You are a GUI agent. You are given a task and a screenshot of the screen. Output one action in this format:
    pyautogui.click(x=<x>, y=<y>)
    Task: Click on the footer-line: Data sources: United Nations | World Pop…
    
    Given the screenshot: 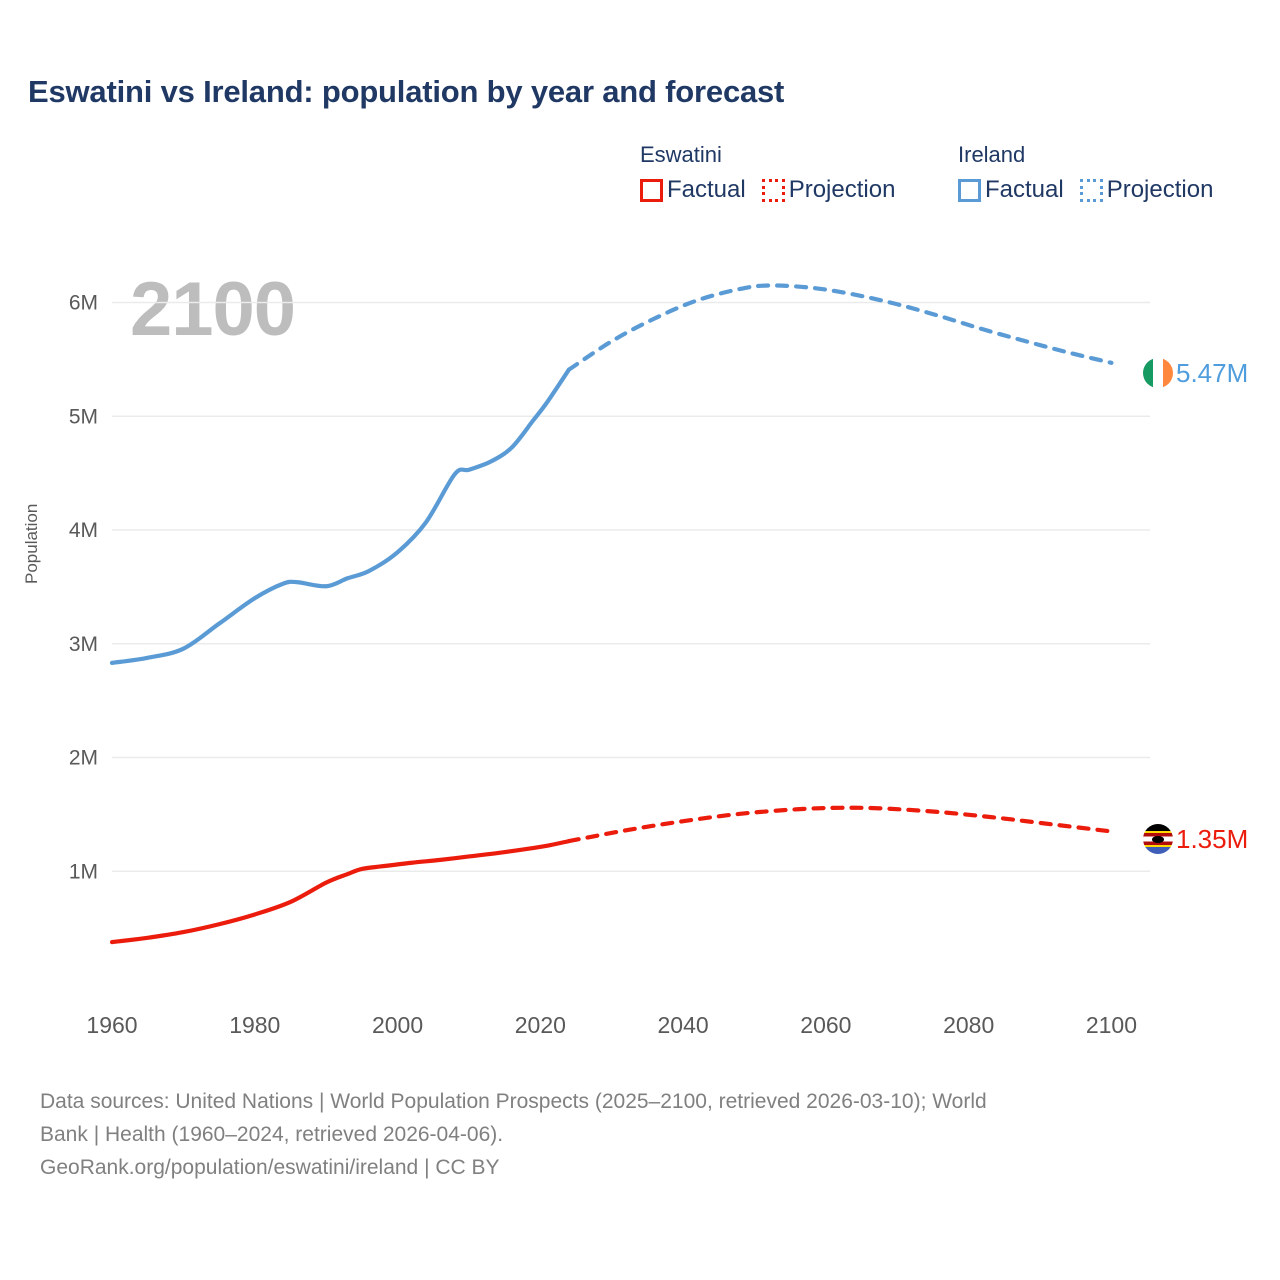 What is the action you would take?
    pyautogui.click(x=513, y=1101)
    